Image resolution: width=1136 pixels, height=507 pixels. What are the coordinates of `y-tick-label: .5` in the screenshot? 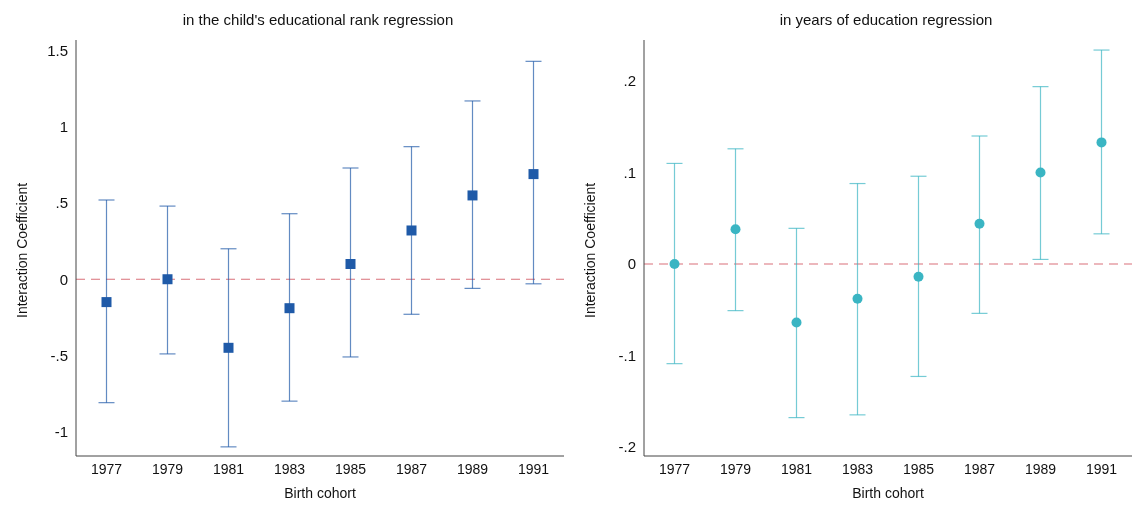 It's located at (61, 203).